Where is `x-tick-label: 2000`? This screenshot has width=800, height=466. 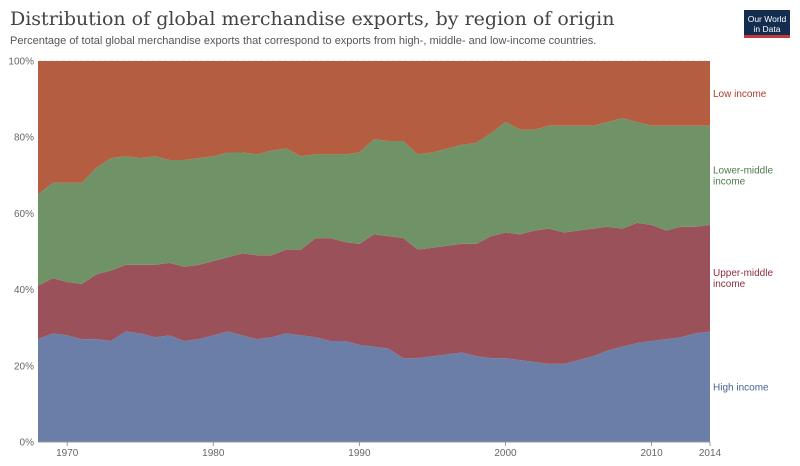 x-tick-label: 2000 is located at coordinates (505, 453).